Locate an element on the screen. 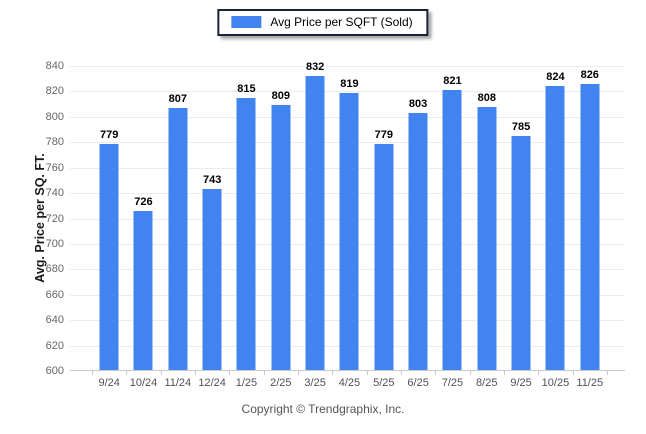 Image resolution: width=646 pixels, height=434 pixels. x-tick-label: 1/25 is located at coordinates (246, 383).